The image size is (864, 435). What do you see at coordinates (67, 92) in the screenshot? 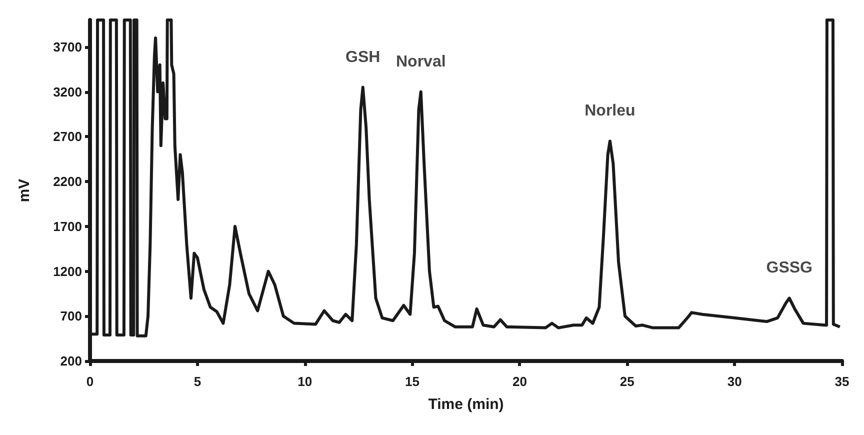
I see `y-tick-label: 3200` at bounding box center [67, 92].